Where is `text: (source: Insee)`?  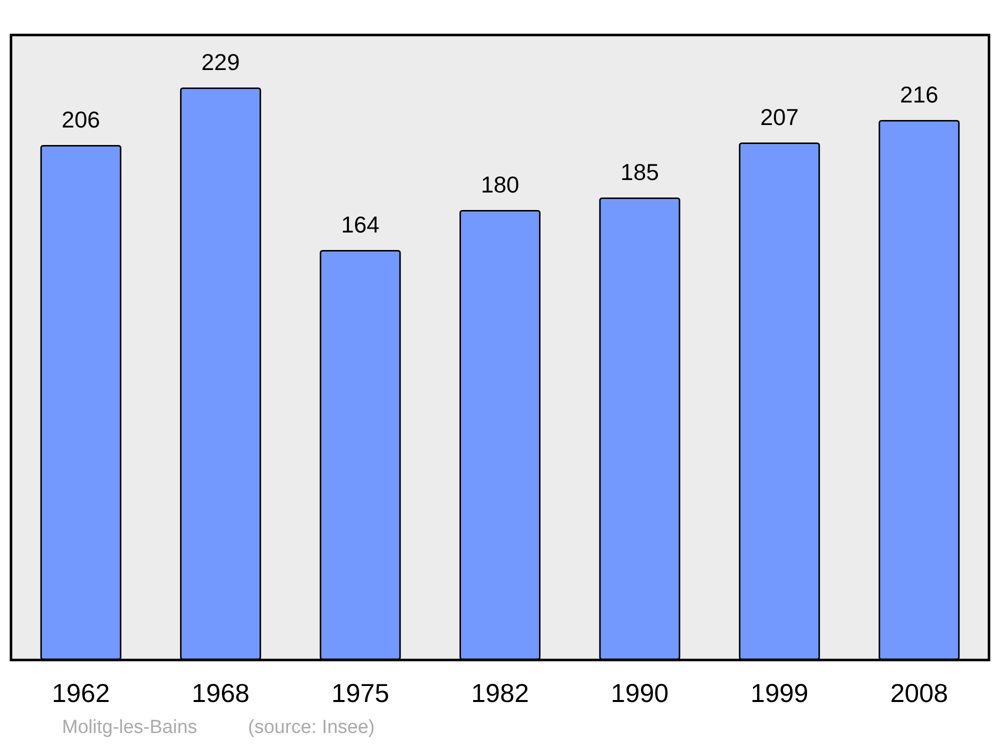 text: (source: Insee) is located at coordinates (311, 727).